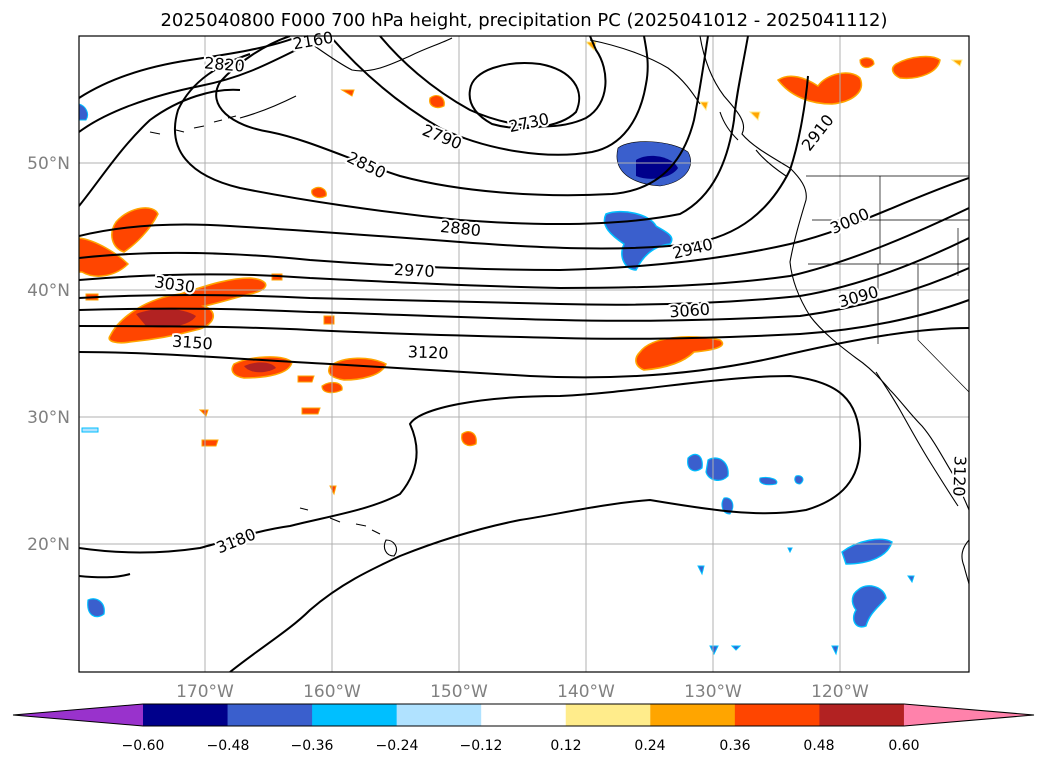 This screenshot has height=765, width=1047. I want to click on coastline-baja, so click(917, 439).